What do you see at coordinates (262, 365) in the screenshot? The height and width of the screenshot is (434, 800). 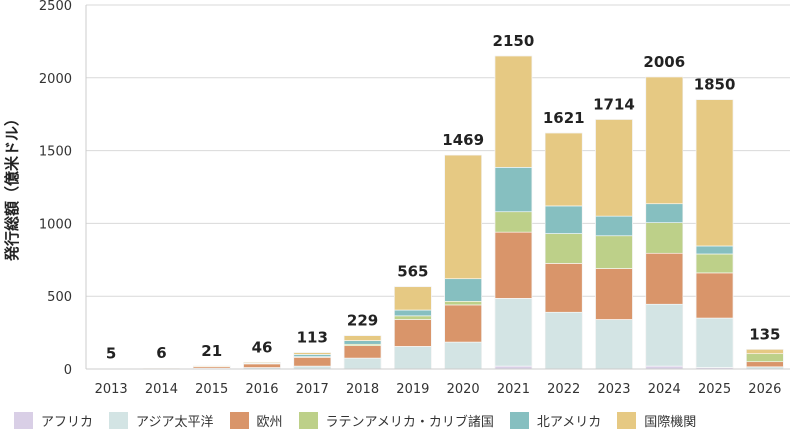 I see `bar-segment-2016` at bounding box center [262, 365].